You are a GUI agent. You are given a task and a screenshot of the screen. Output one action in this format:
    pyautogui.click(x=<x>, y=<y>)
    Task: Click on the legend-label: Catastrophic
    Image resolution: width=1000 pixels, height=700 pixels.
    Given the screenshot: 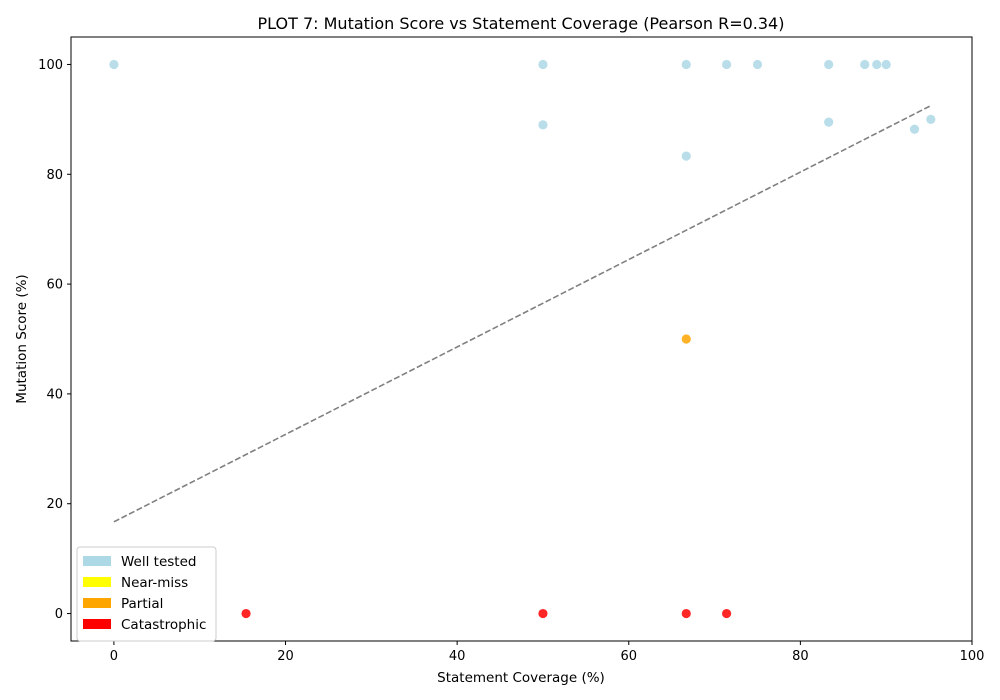 What is the action you would take?
    pyautogui.click(x=163, y=625)
    